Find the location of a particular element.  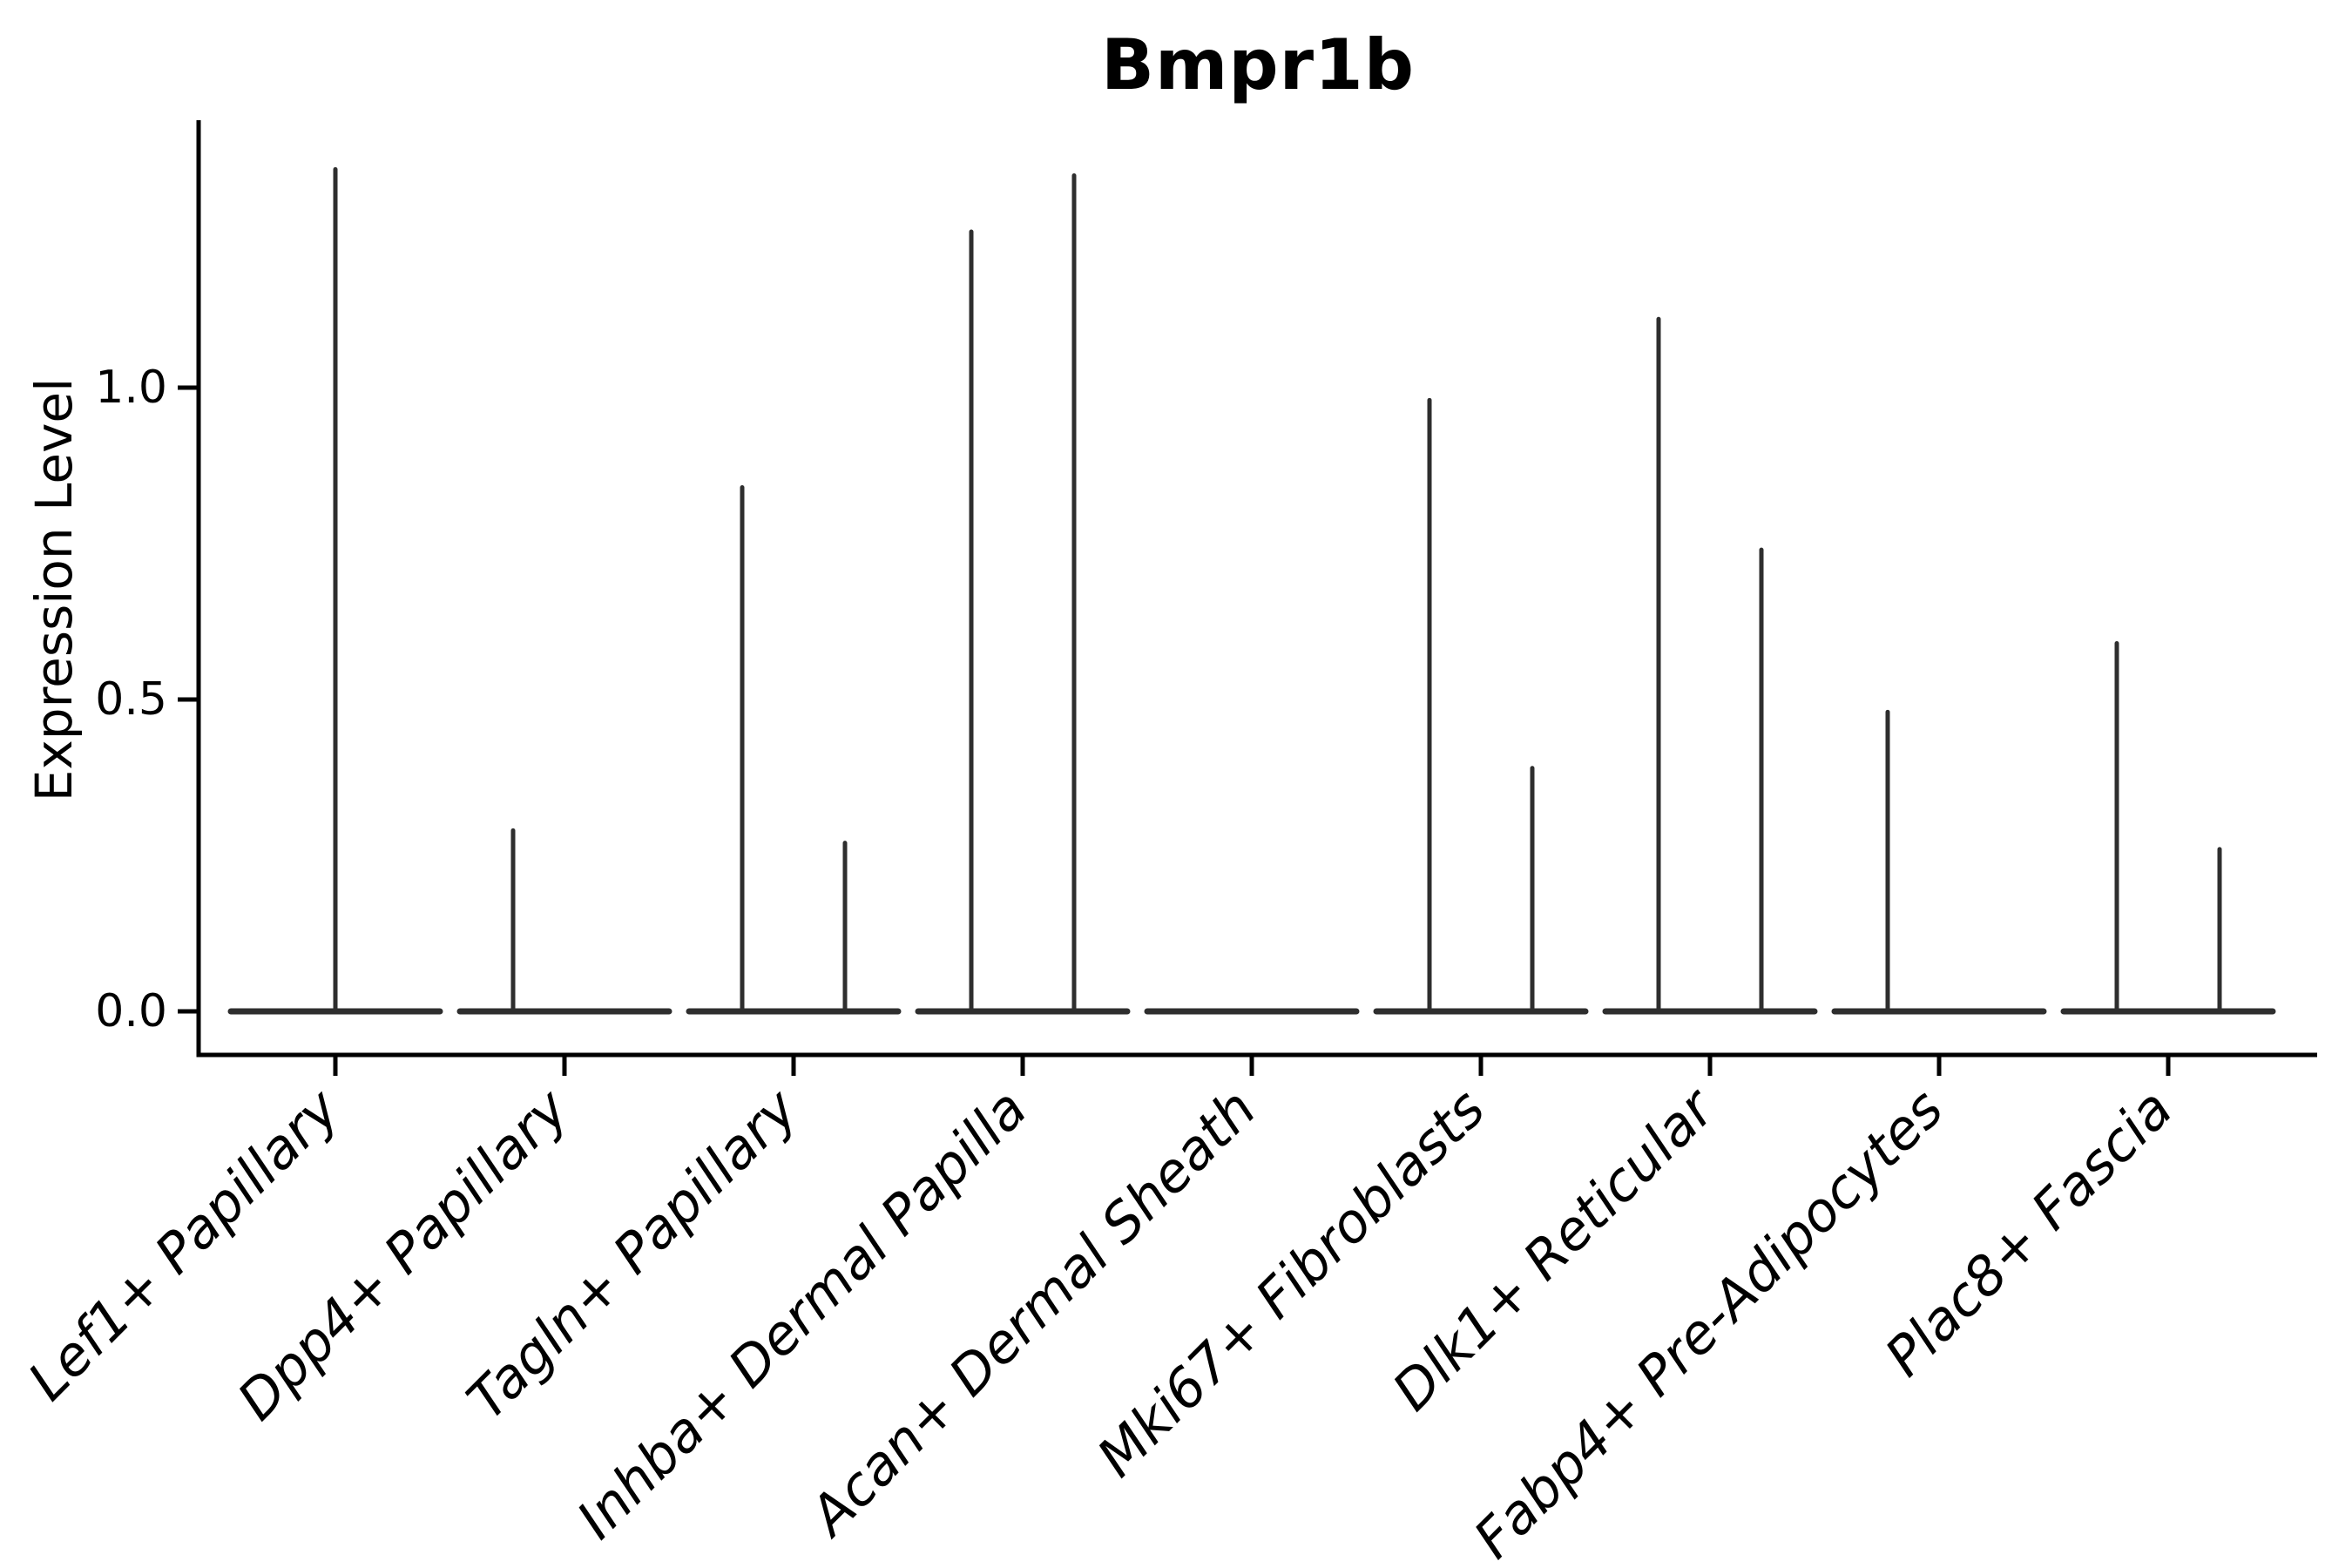

x-tick-label: Mki67+ Fibroblasts is located at coordinates (1291, 1283).